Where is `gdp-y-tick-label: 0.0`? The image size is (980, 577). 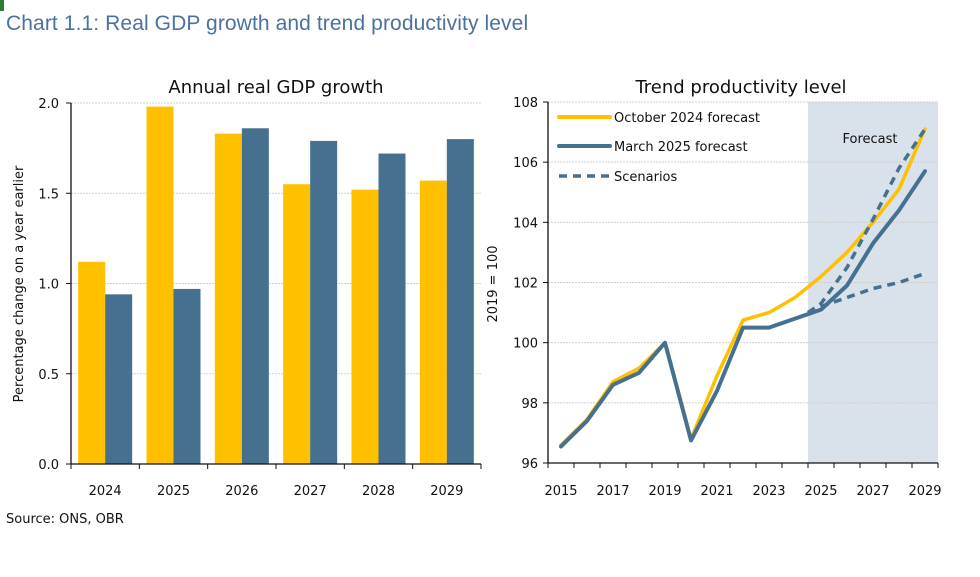
gdp-y-tick-label: 0.0 is located at coordinates (48, 465).